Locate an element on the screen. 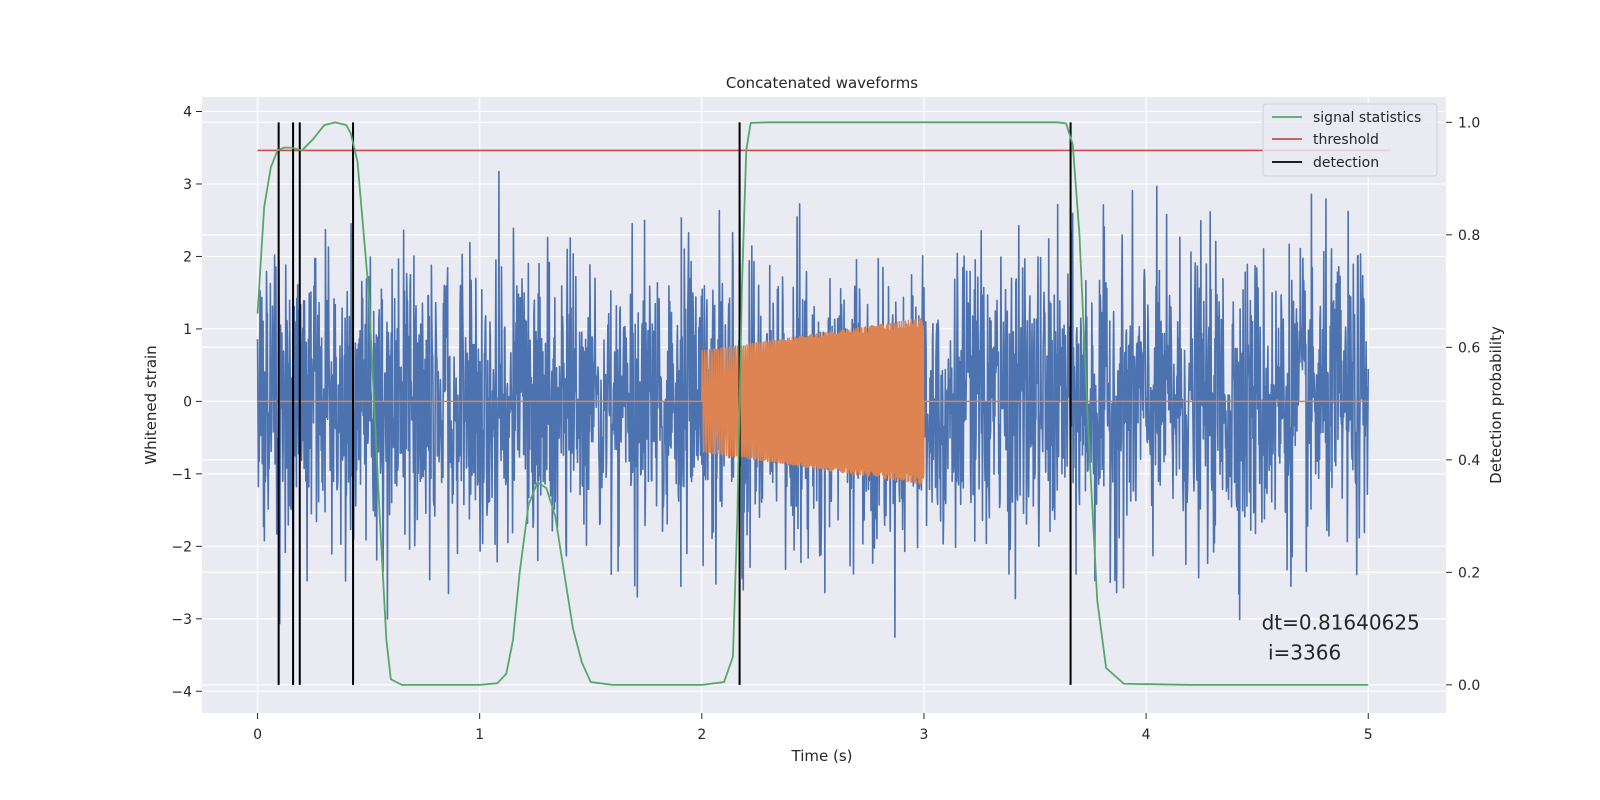 This screenshot has width=1600, height=800. annotation-dt: dt=0.81640625 is located at coordinates (1341, 623).